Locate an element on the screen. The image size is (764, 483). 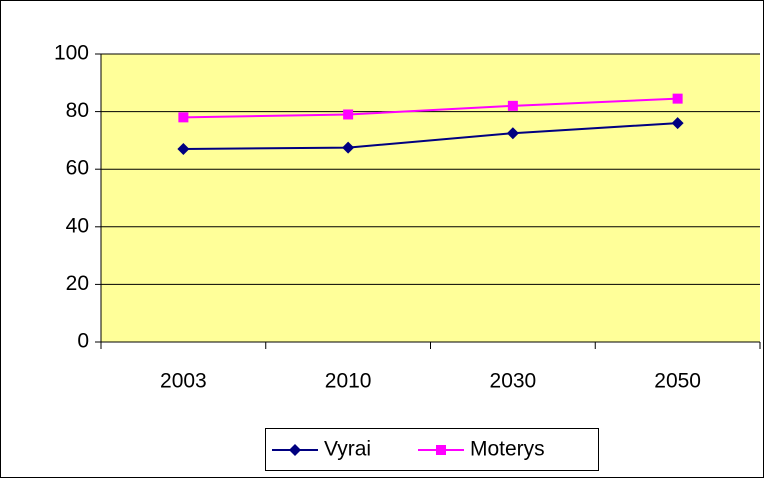
y-tick-label: 20 is located at coordinates (77, 283).